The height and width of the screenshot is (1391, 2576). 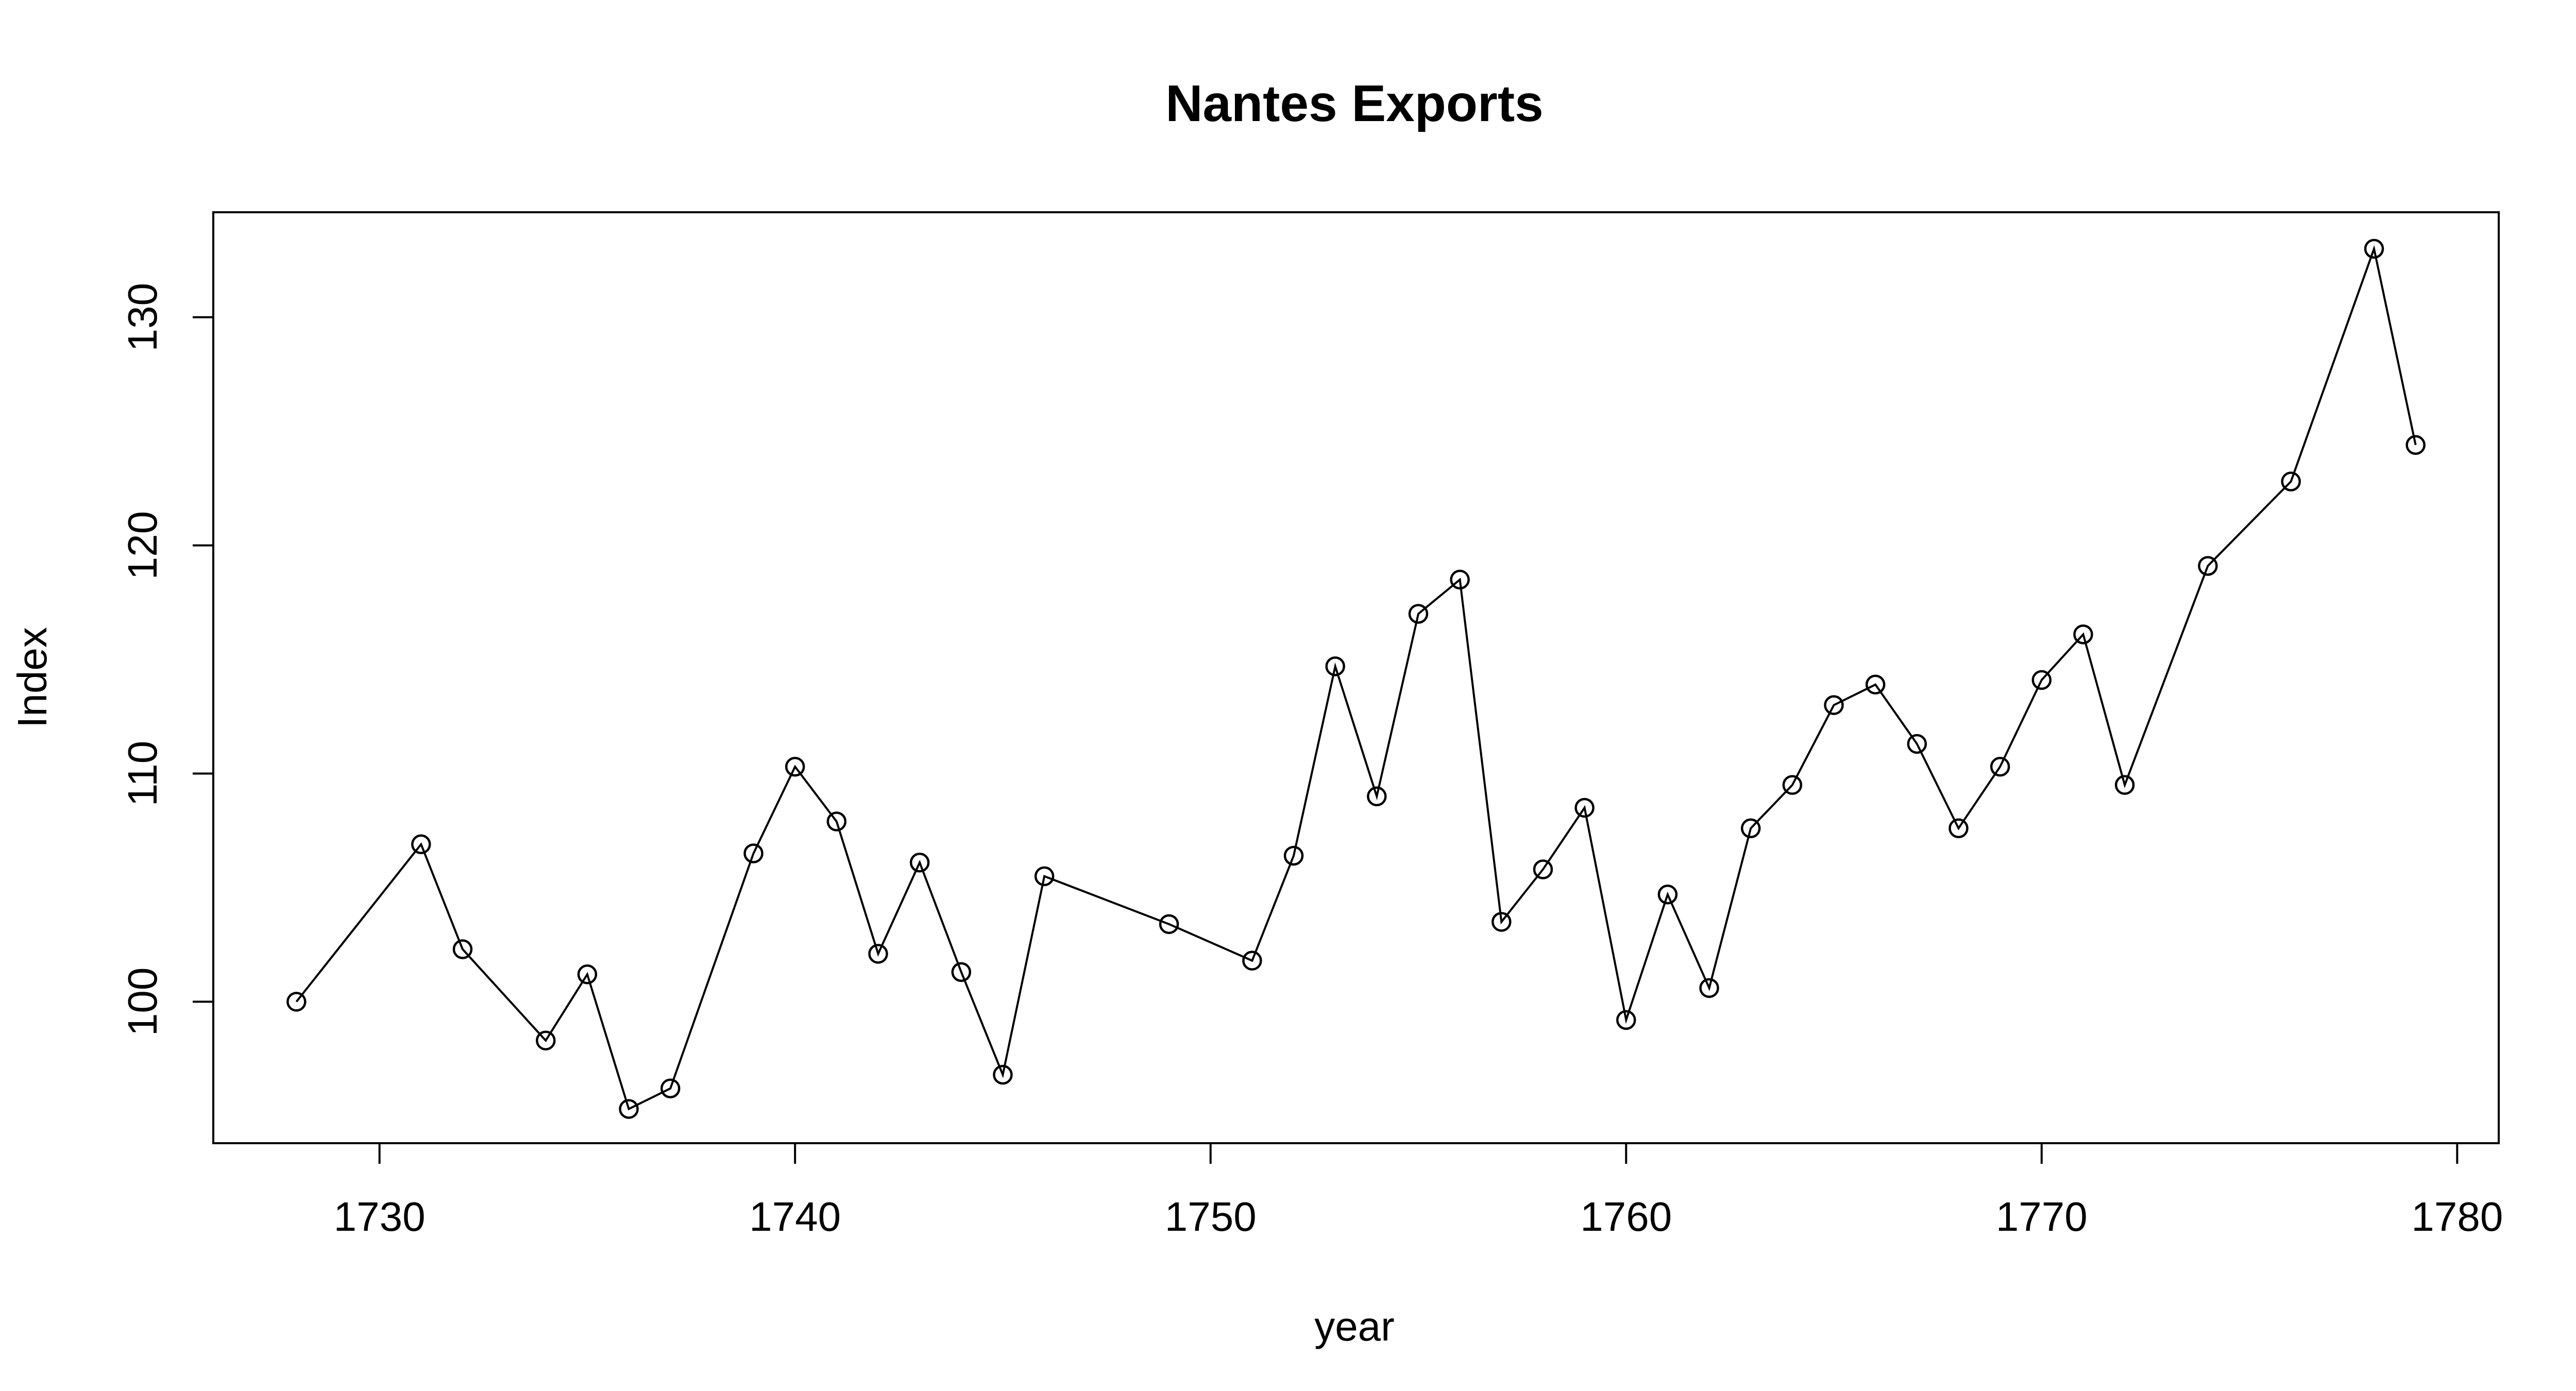 What do you see at coordinates (142, 774) in the screenshot?
I see `y-tick-label: 110` at bounding box center [142, 774].